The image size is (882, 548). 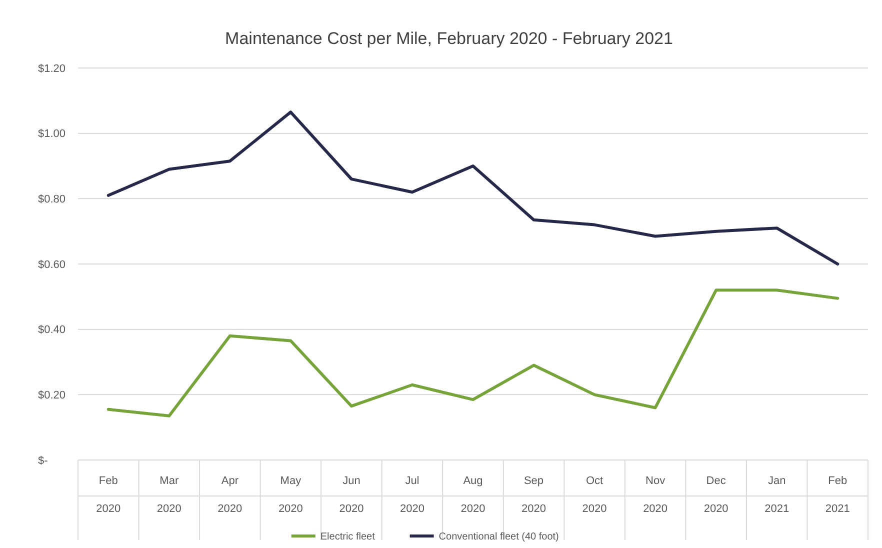 What do you see at coordinates (108, 495) in the screenshot?
I see `category-label: Feb 2020` at bounding box center [108, 495].